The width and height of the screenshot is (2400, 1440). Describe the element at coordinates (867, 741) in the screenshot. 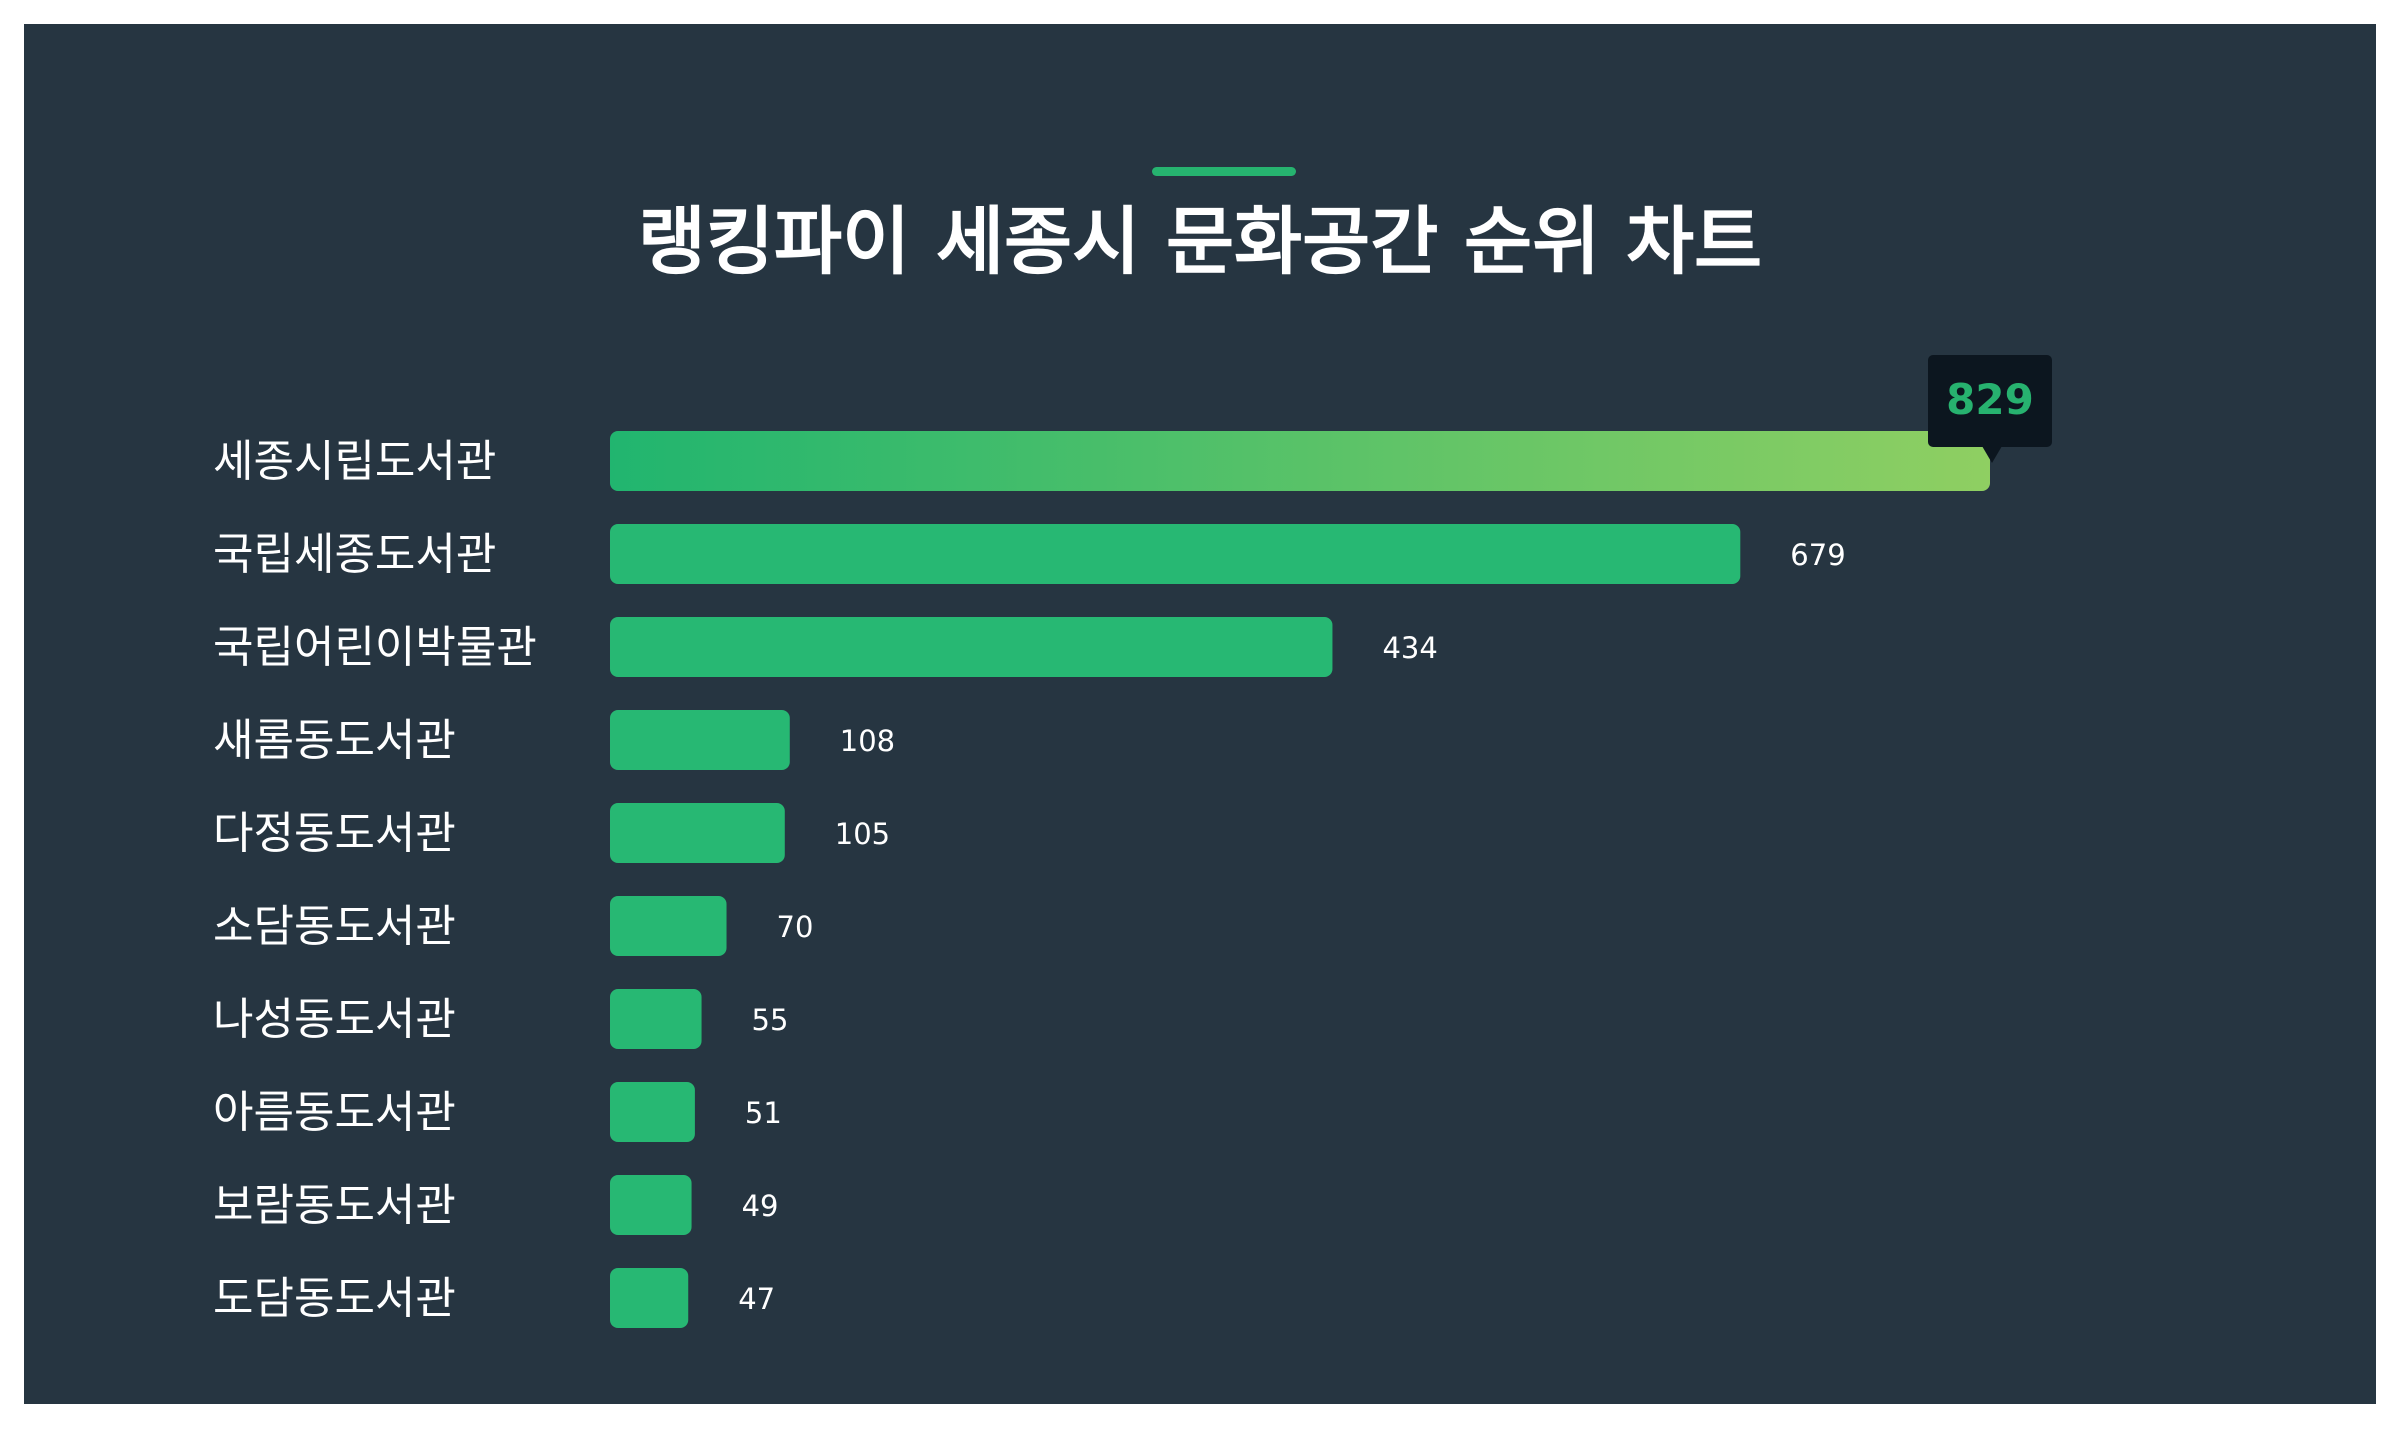

I see `value-label: 108` at that location.